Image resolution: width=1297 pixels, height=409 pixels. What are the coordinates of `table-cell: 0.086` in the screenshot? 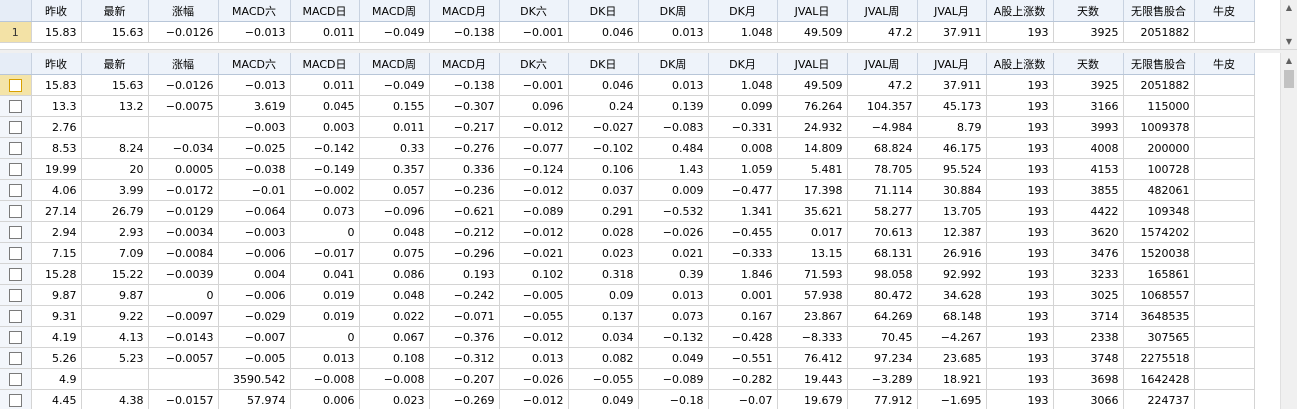 It's located at (394, 274).